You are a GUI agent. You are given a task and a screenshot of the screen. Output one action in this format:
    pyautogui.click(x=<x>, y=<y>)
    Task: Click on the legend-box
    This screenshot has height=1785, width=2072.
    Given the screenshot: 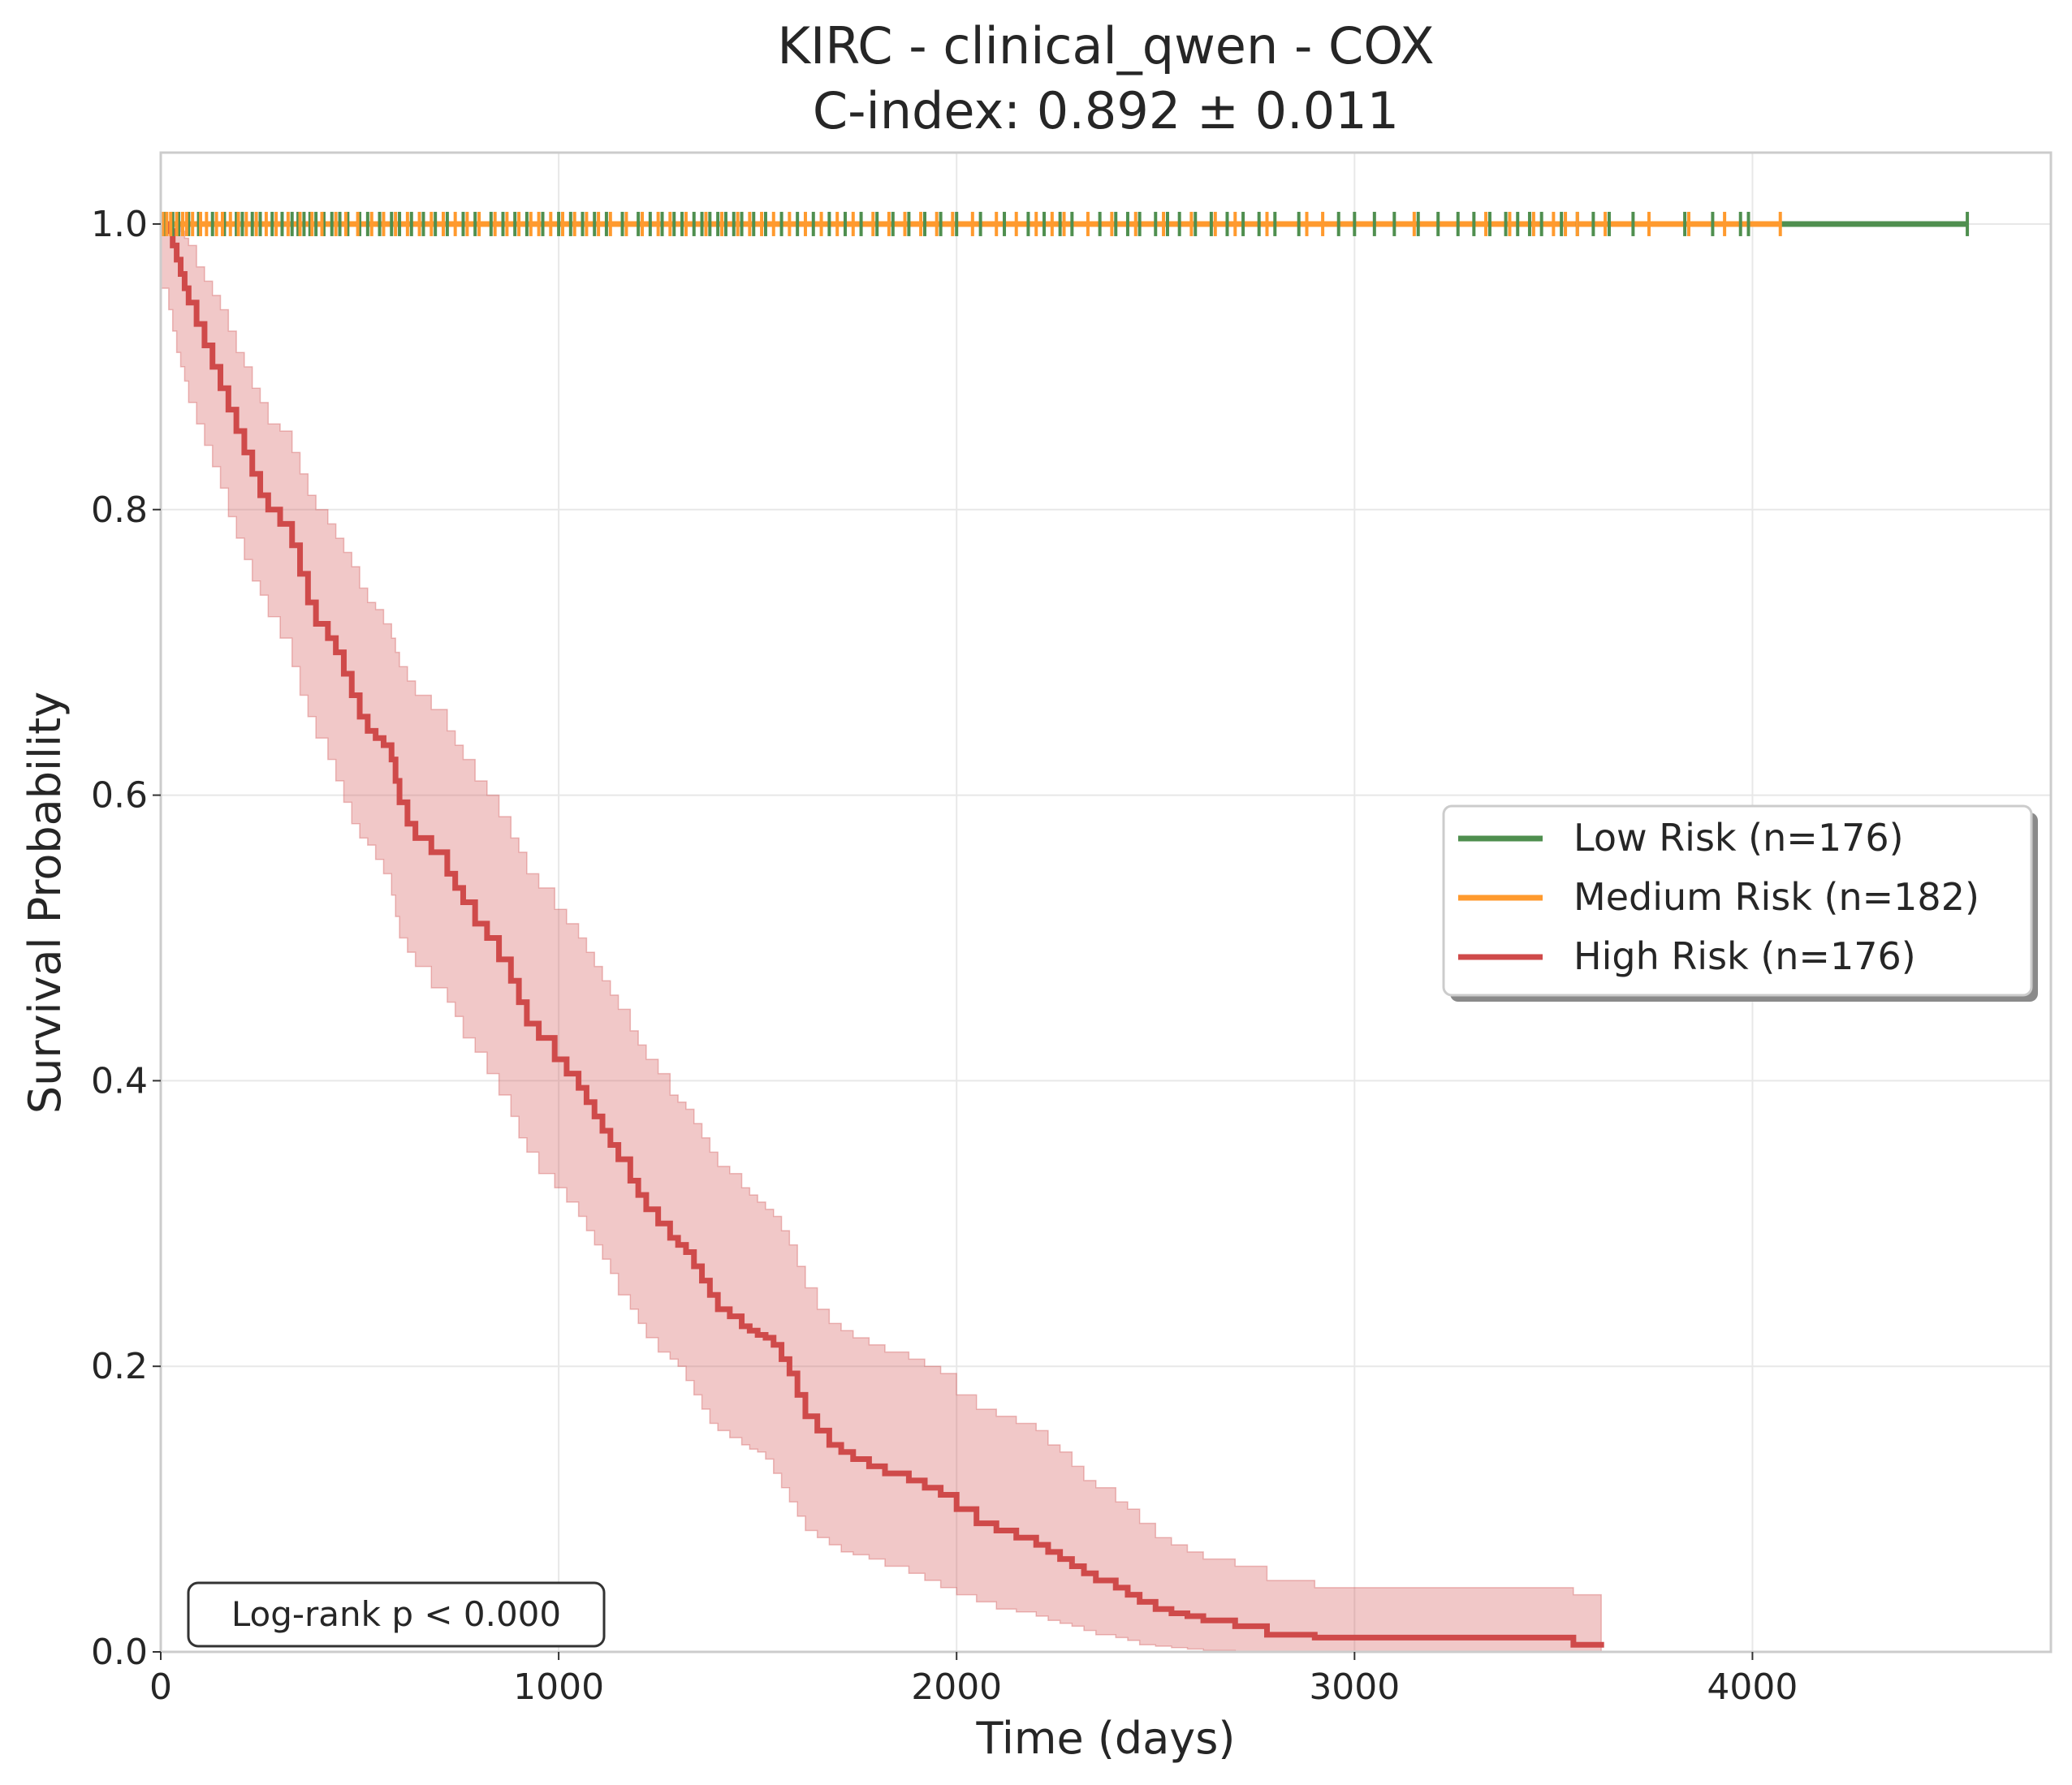 What is the action you would take?
    pyautogui.click(x=1737, y=901)
    